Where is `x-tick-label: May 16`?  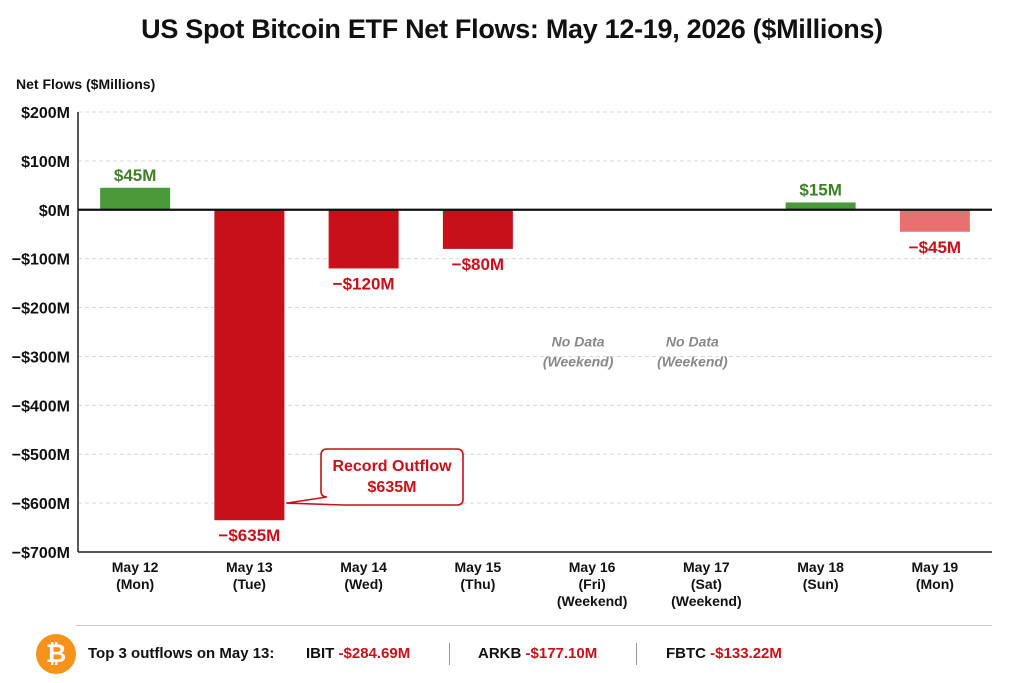
x-tick-label: May 16 is located at coordinates (592, 567).